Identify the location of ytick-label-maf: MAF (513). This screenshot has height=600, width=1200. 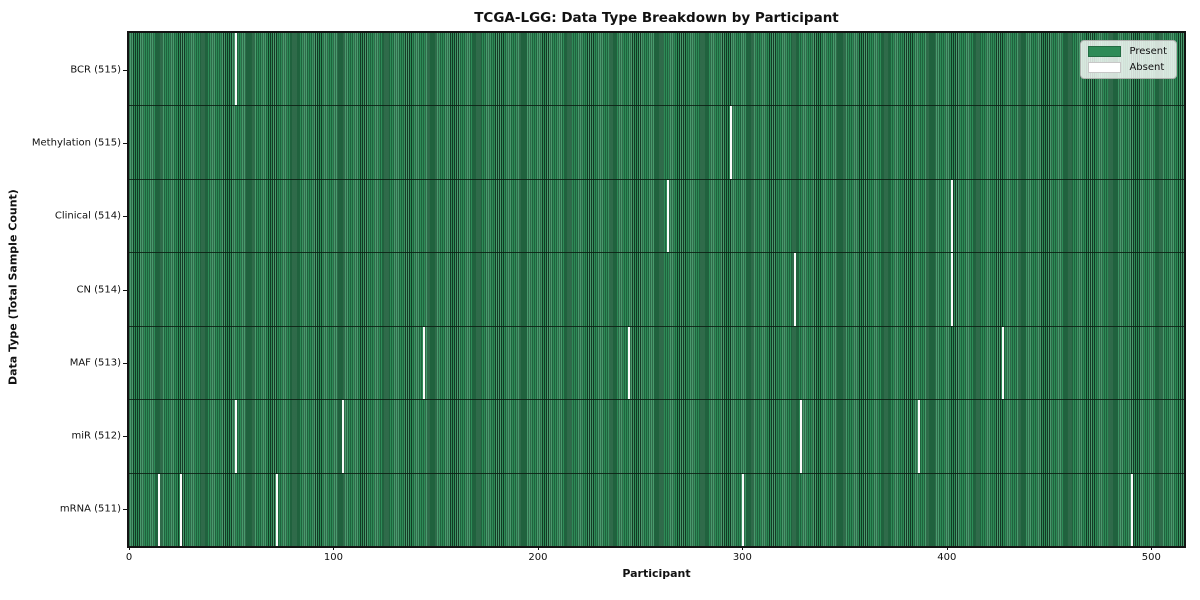
(95, 363).